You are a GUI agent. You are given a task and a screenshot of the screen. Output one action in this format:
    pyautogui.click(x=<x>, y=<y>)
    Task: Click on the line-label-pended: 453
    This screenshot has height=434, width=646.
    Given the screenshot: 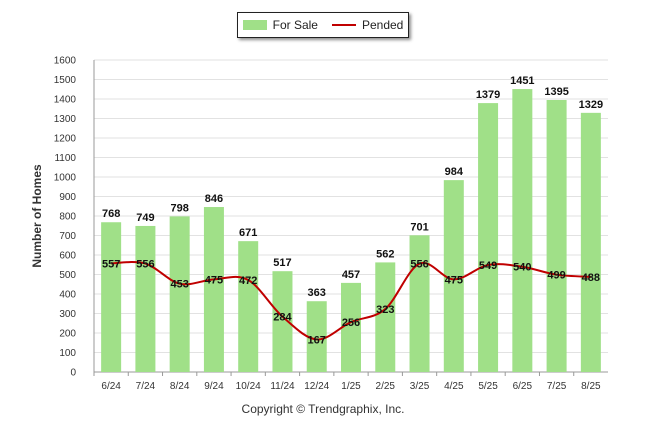 What is the action you would take?
    pyautogui.click(x=179, y=285)
    